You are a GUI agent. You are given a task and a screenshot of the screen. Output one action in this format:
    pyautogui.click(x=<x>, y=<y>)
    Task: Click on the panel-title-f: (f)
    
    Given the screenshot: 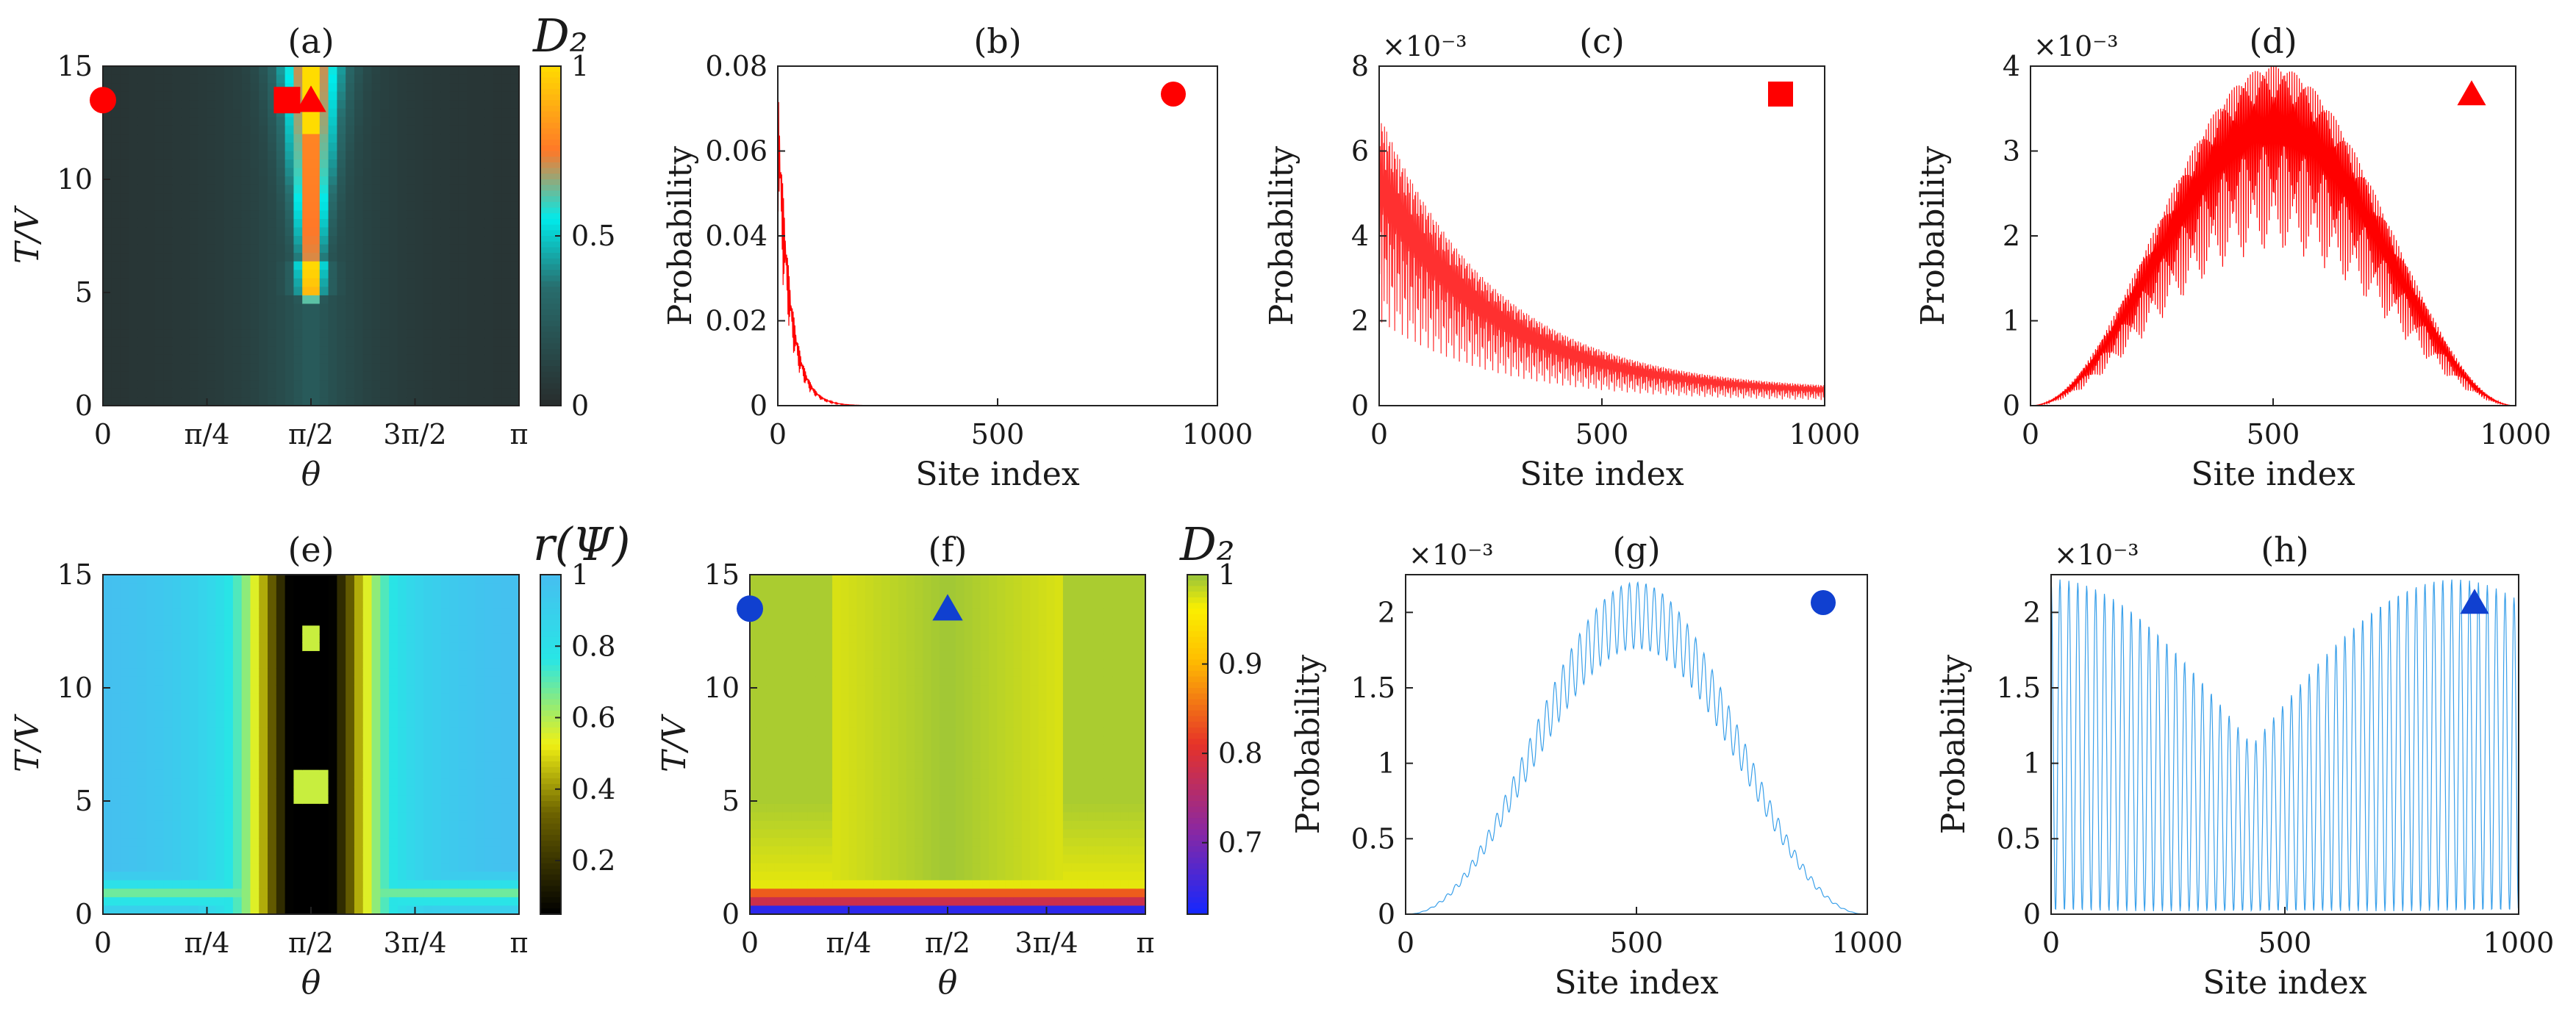 What is the action you would take?
    pyautogui.click(x=948, y=550)
    